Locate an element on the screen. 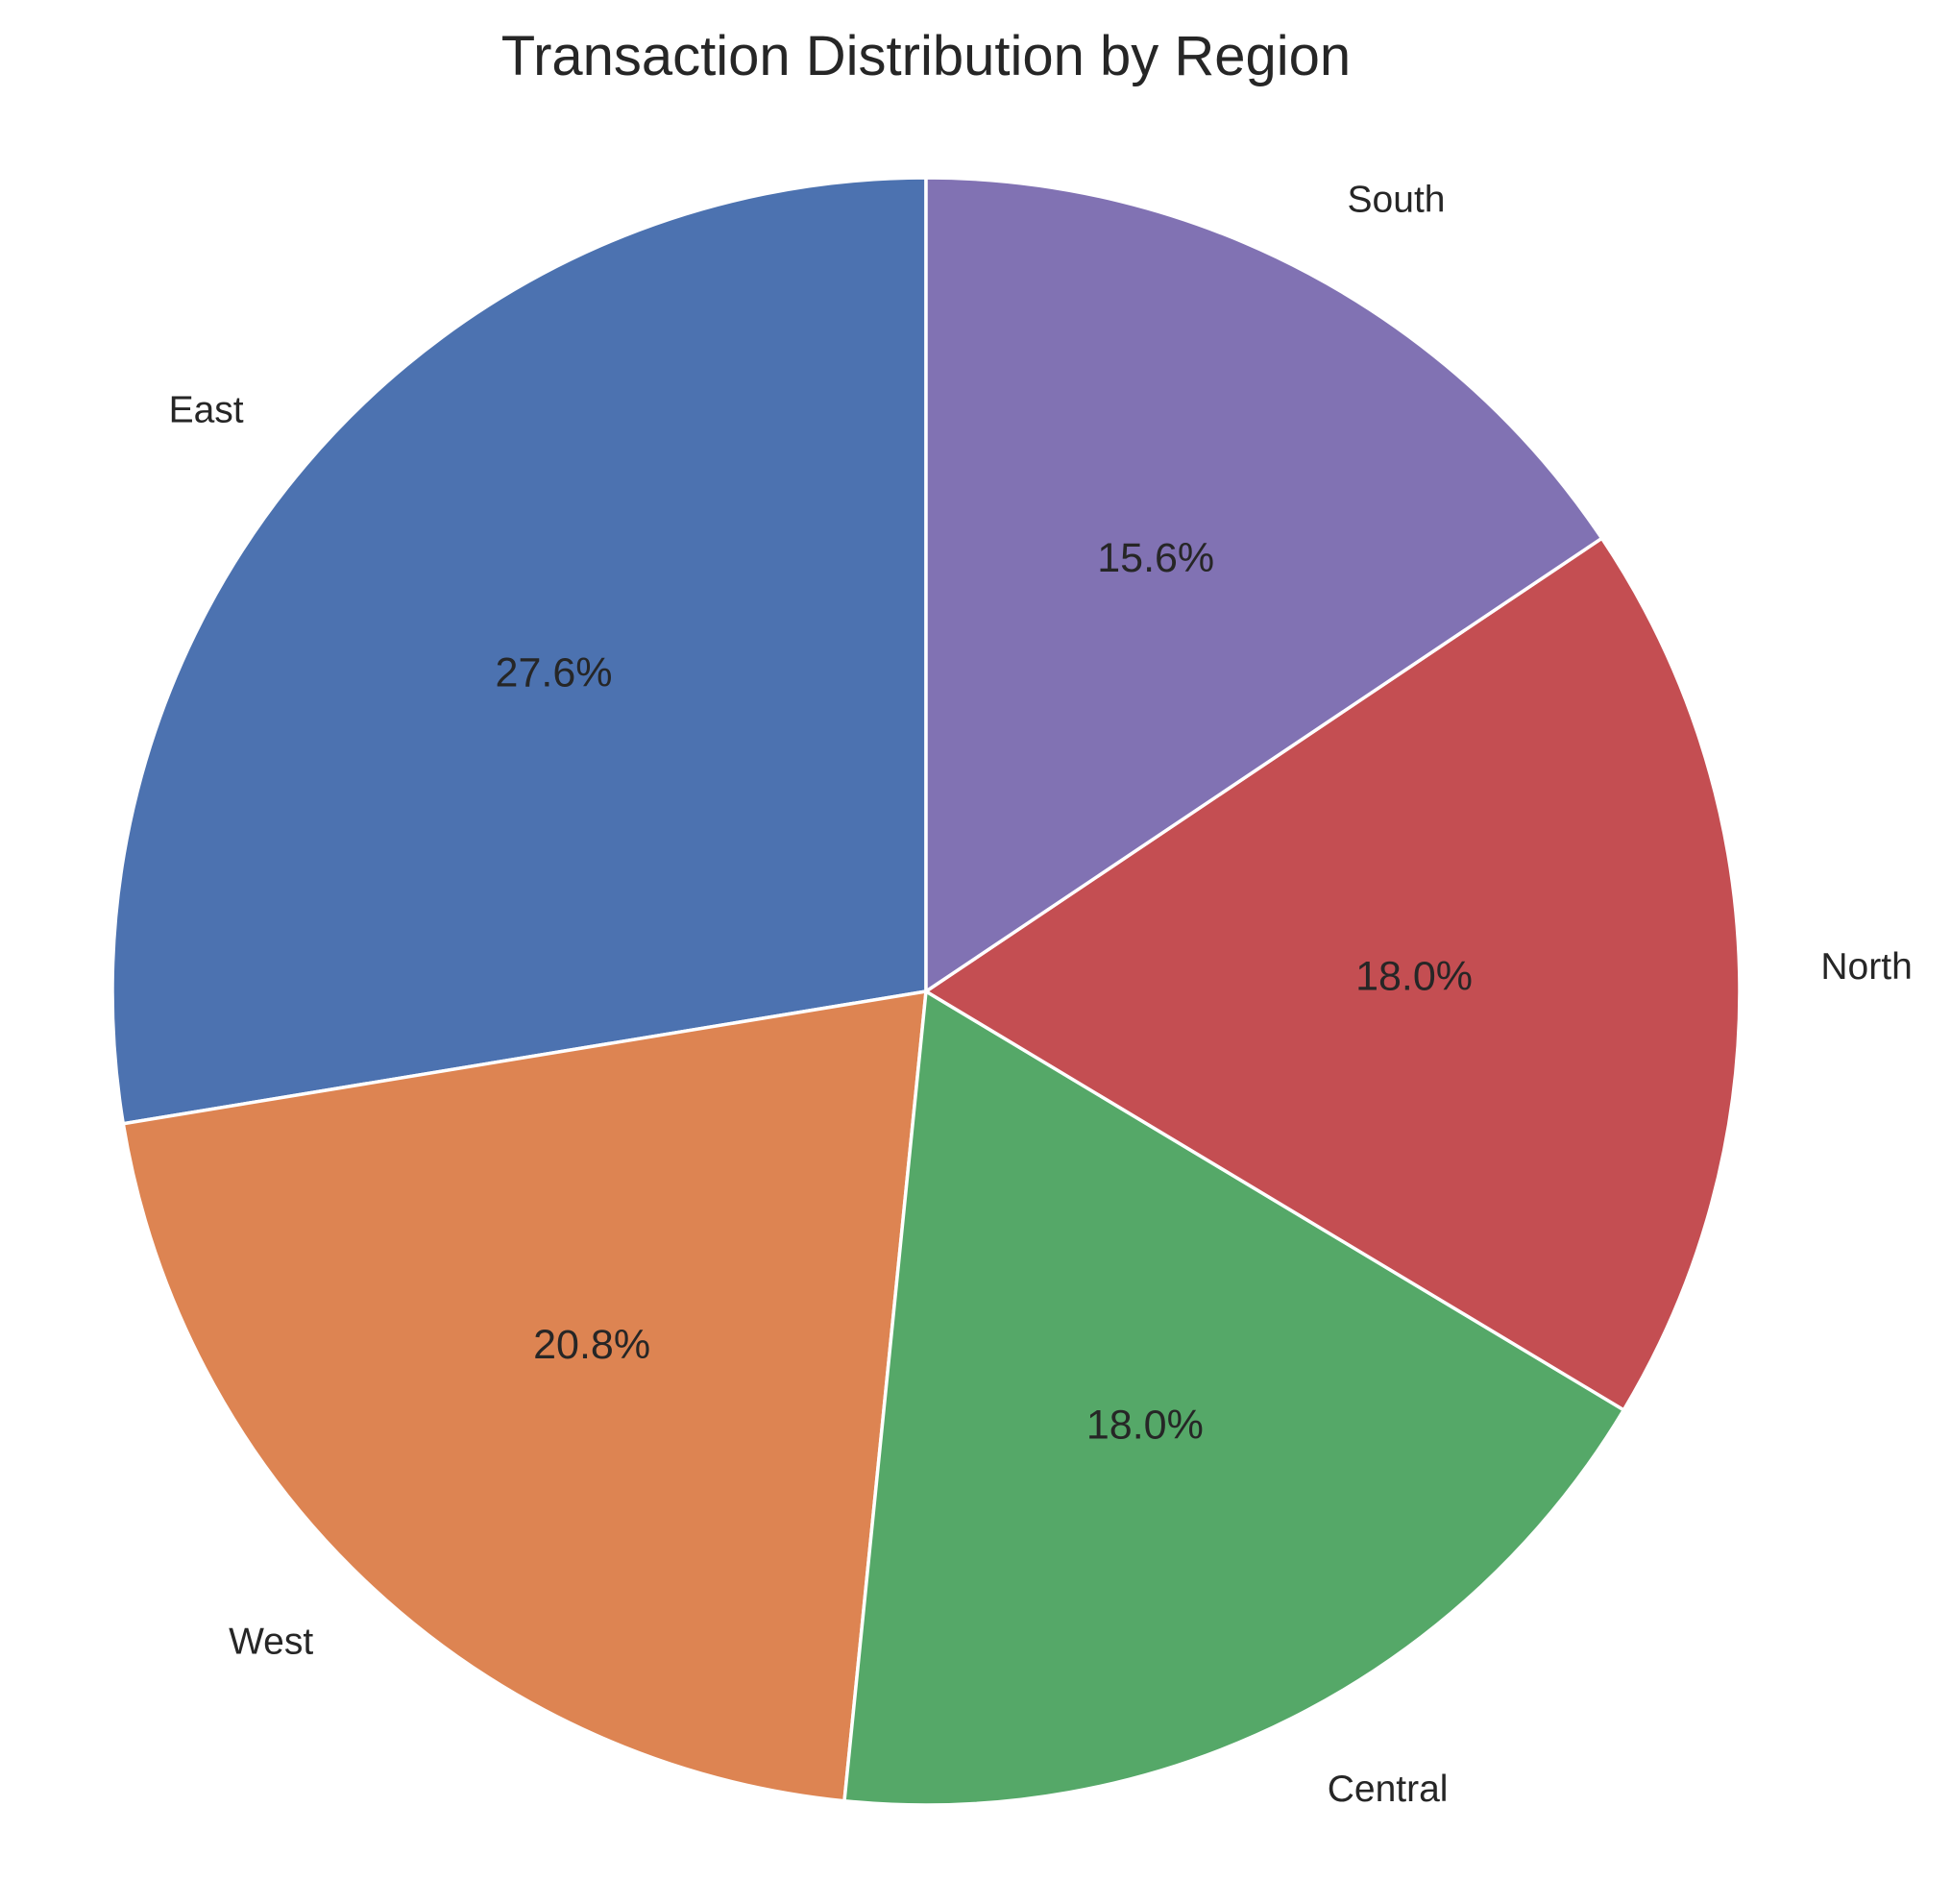  slice-label-south: South is located at coordinates (1397, 199).